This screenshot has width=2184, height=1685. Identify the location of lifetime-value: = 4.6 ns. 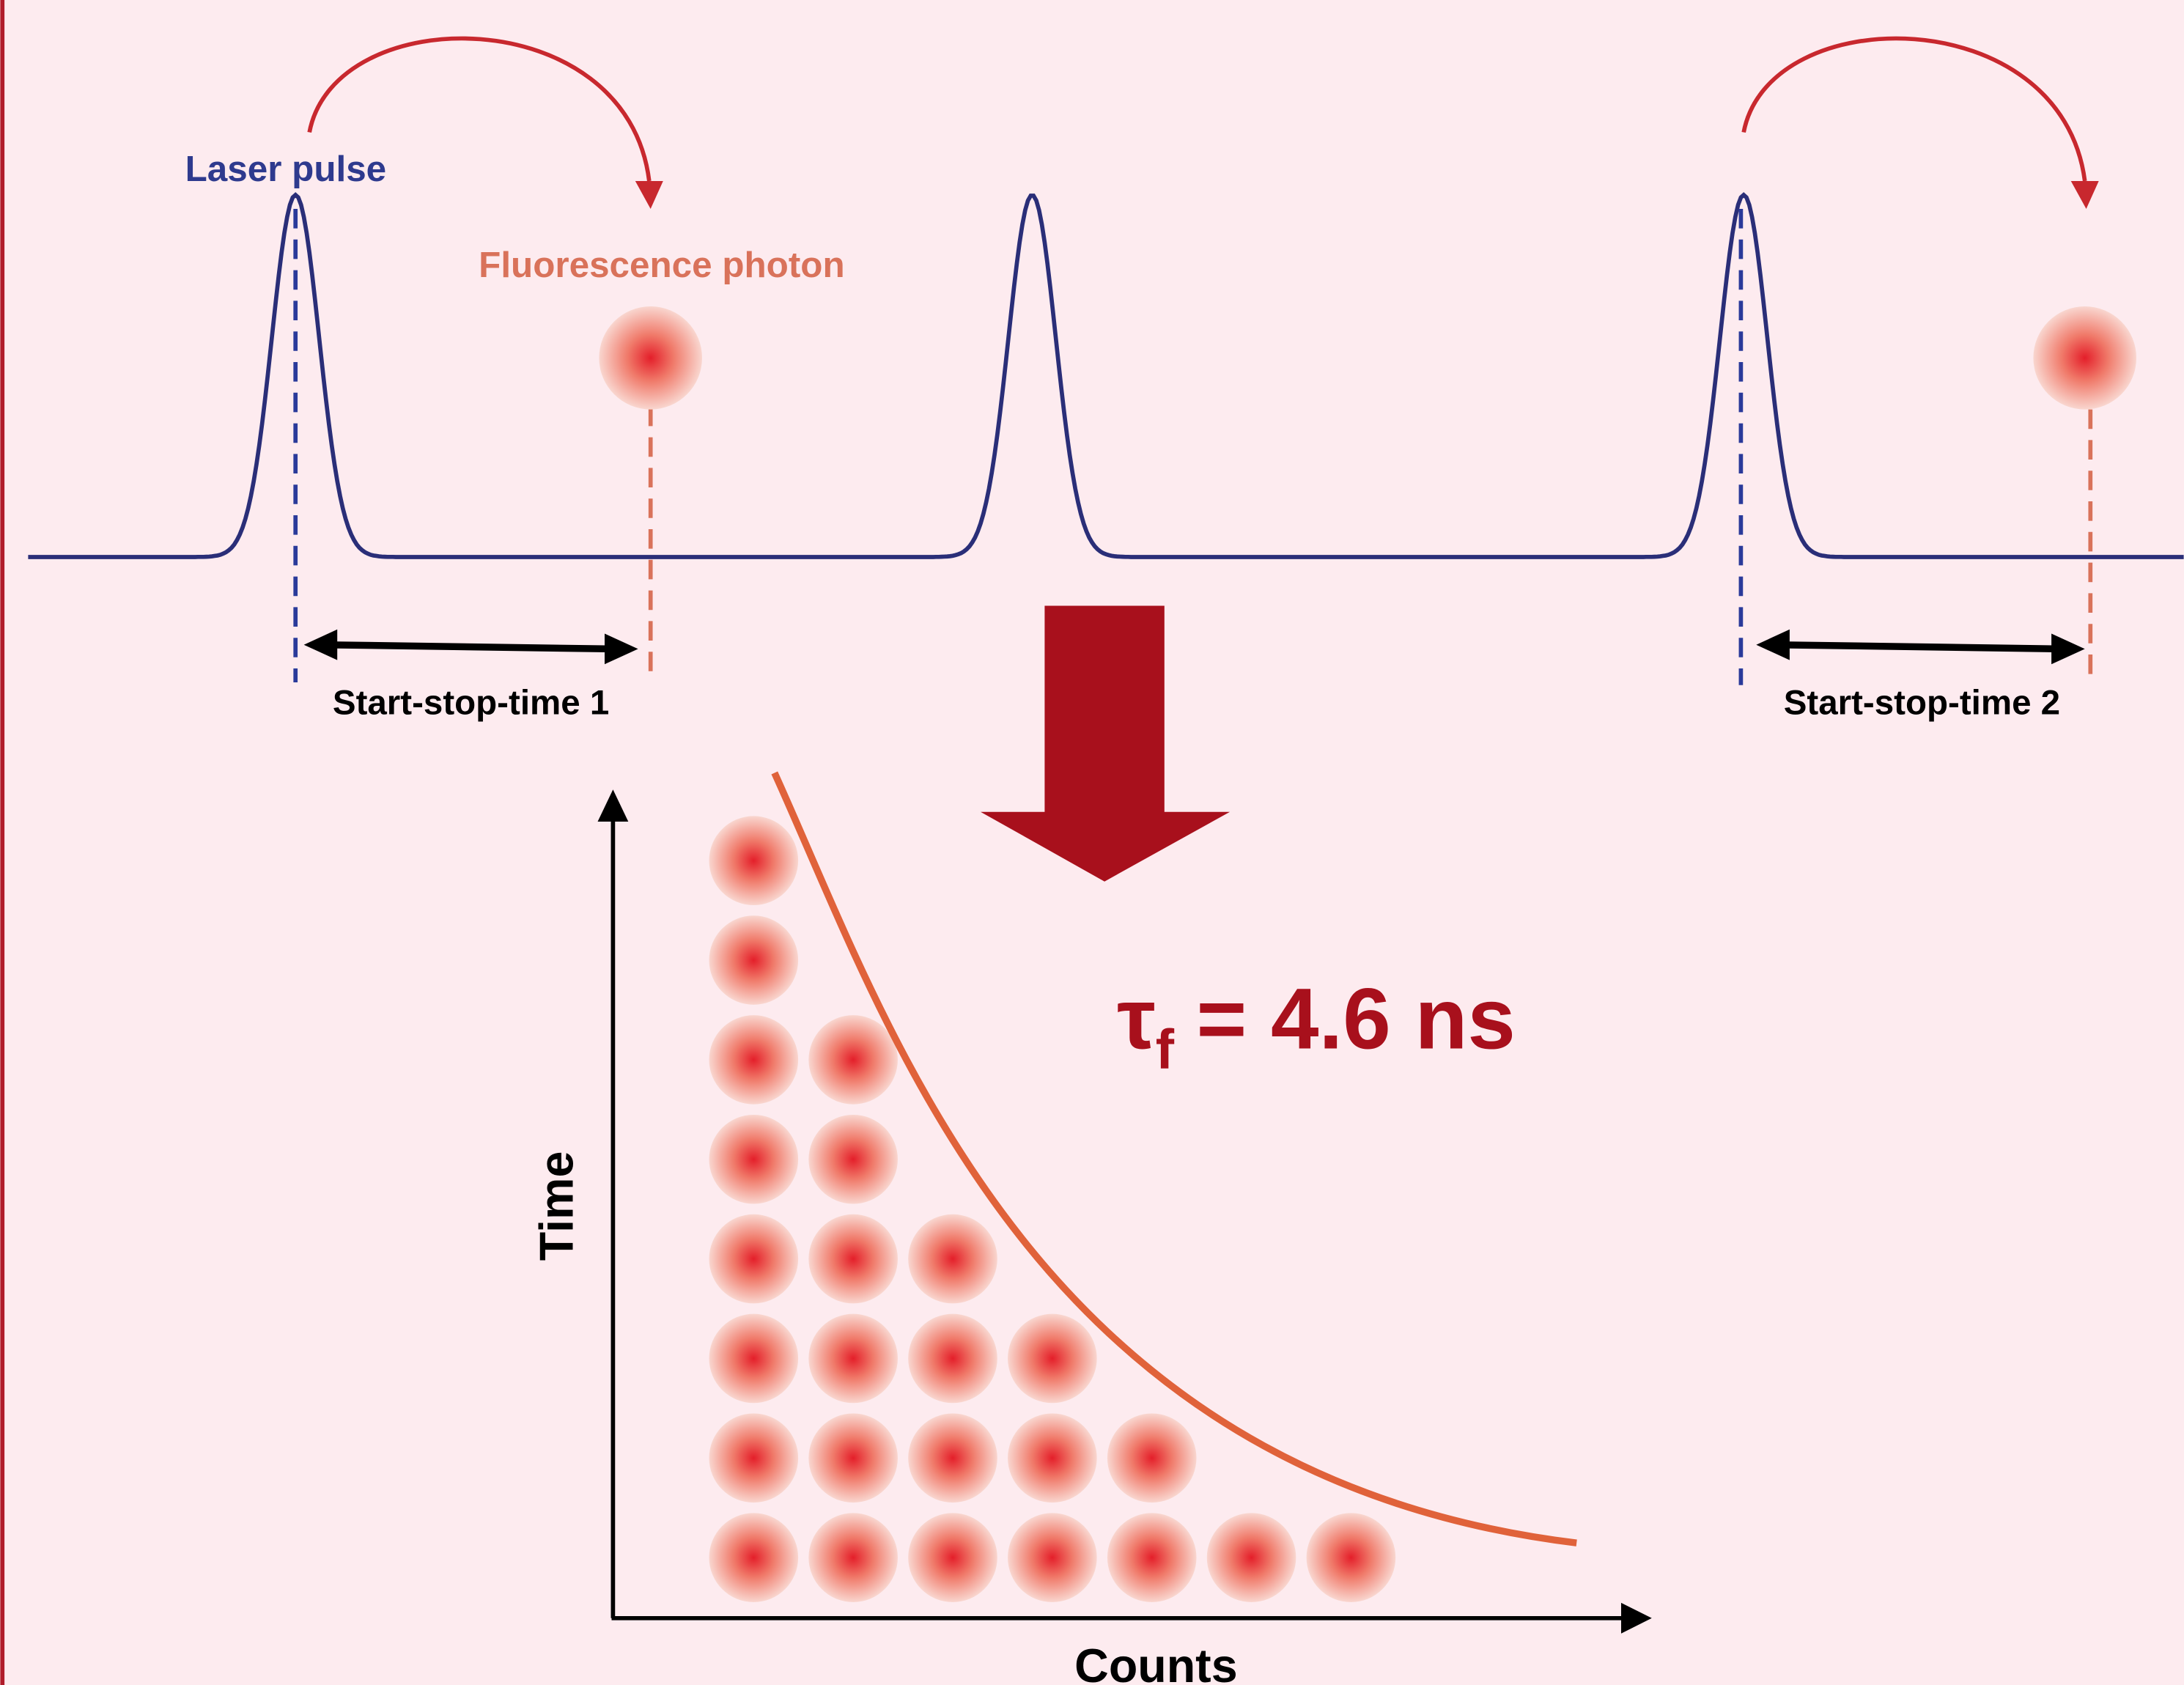
(1356, 1018).